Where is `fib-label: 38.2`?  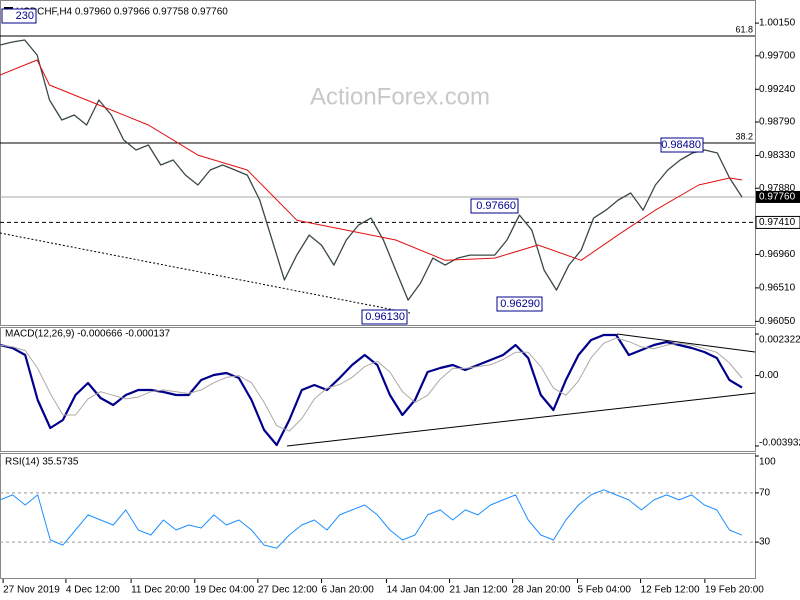 fib-label: 38.2 is located at coordinates (744, 136).